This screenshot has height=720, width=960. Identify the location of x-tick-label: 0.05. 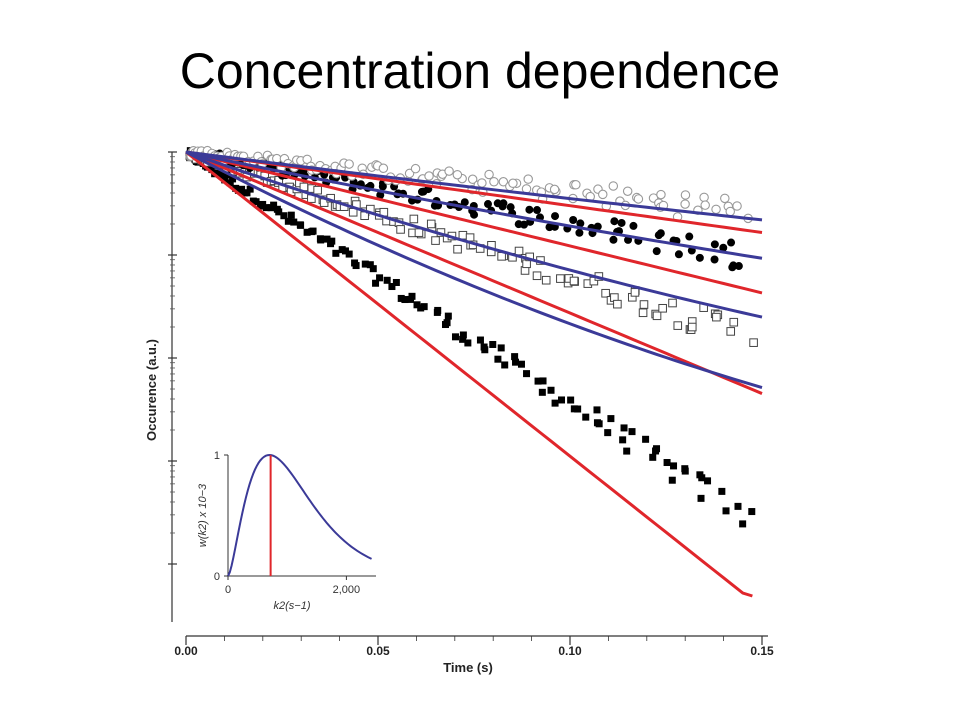
(378, 651).